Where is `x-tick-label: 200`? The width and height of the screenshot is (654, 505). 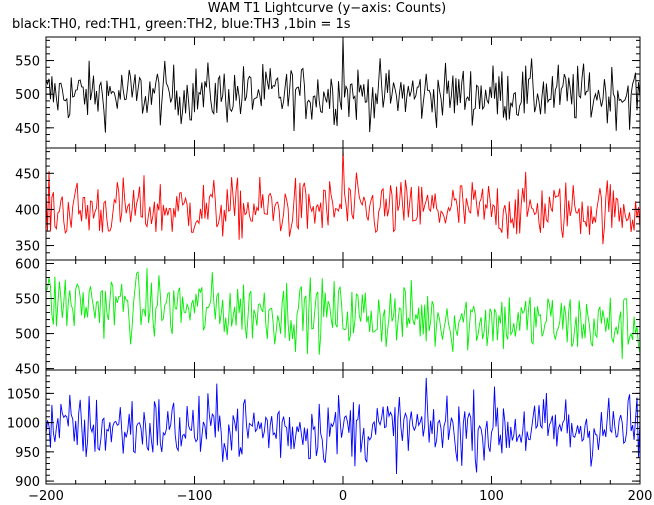
x-tick-label: 200 is located at coordinates (640, 496).